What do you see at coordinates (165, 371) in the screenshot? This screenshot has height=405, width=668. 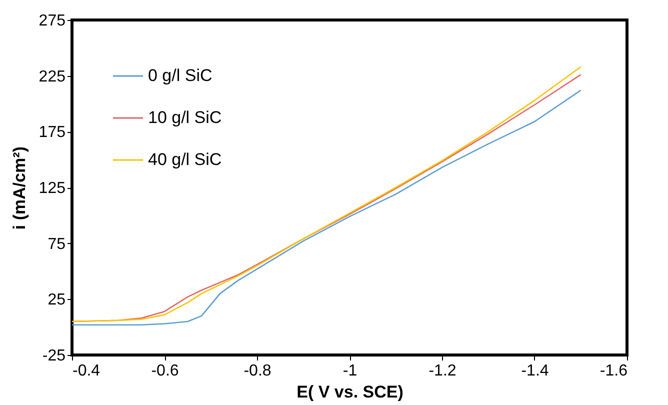 I see `x-tick-label: -0.6` at bounding box center [165, 371].